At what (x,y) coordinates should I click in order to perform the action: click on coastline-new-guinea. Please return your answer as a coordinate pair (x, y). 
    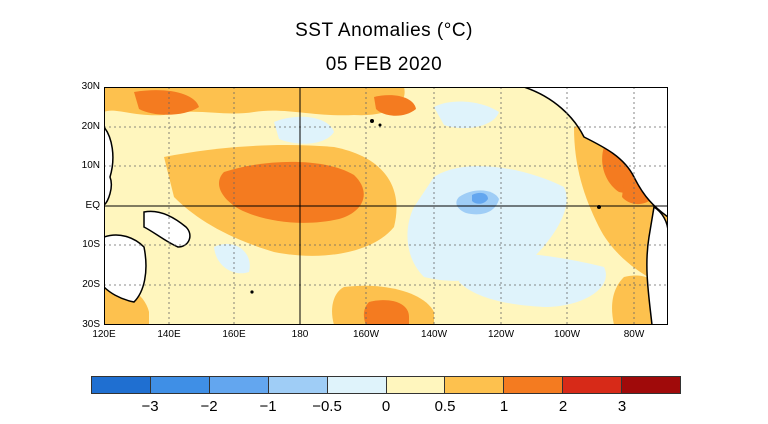
    Looking at the image, I should click on (167, 229).